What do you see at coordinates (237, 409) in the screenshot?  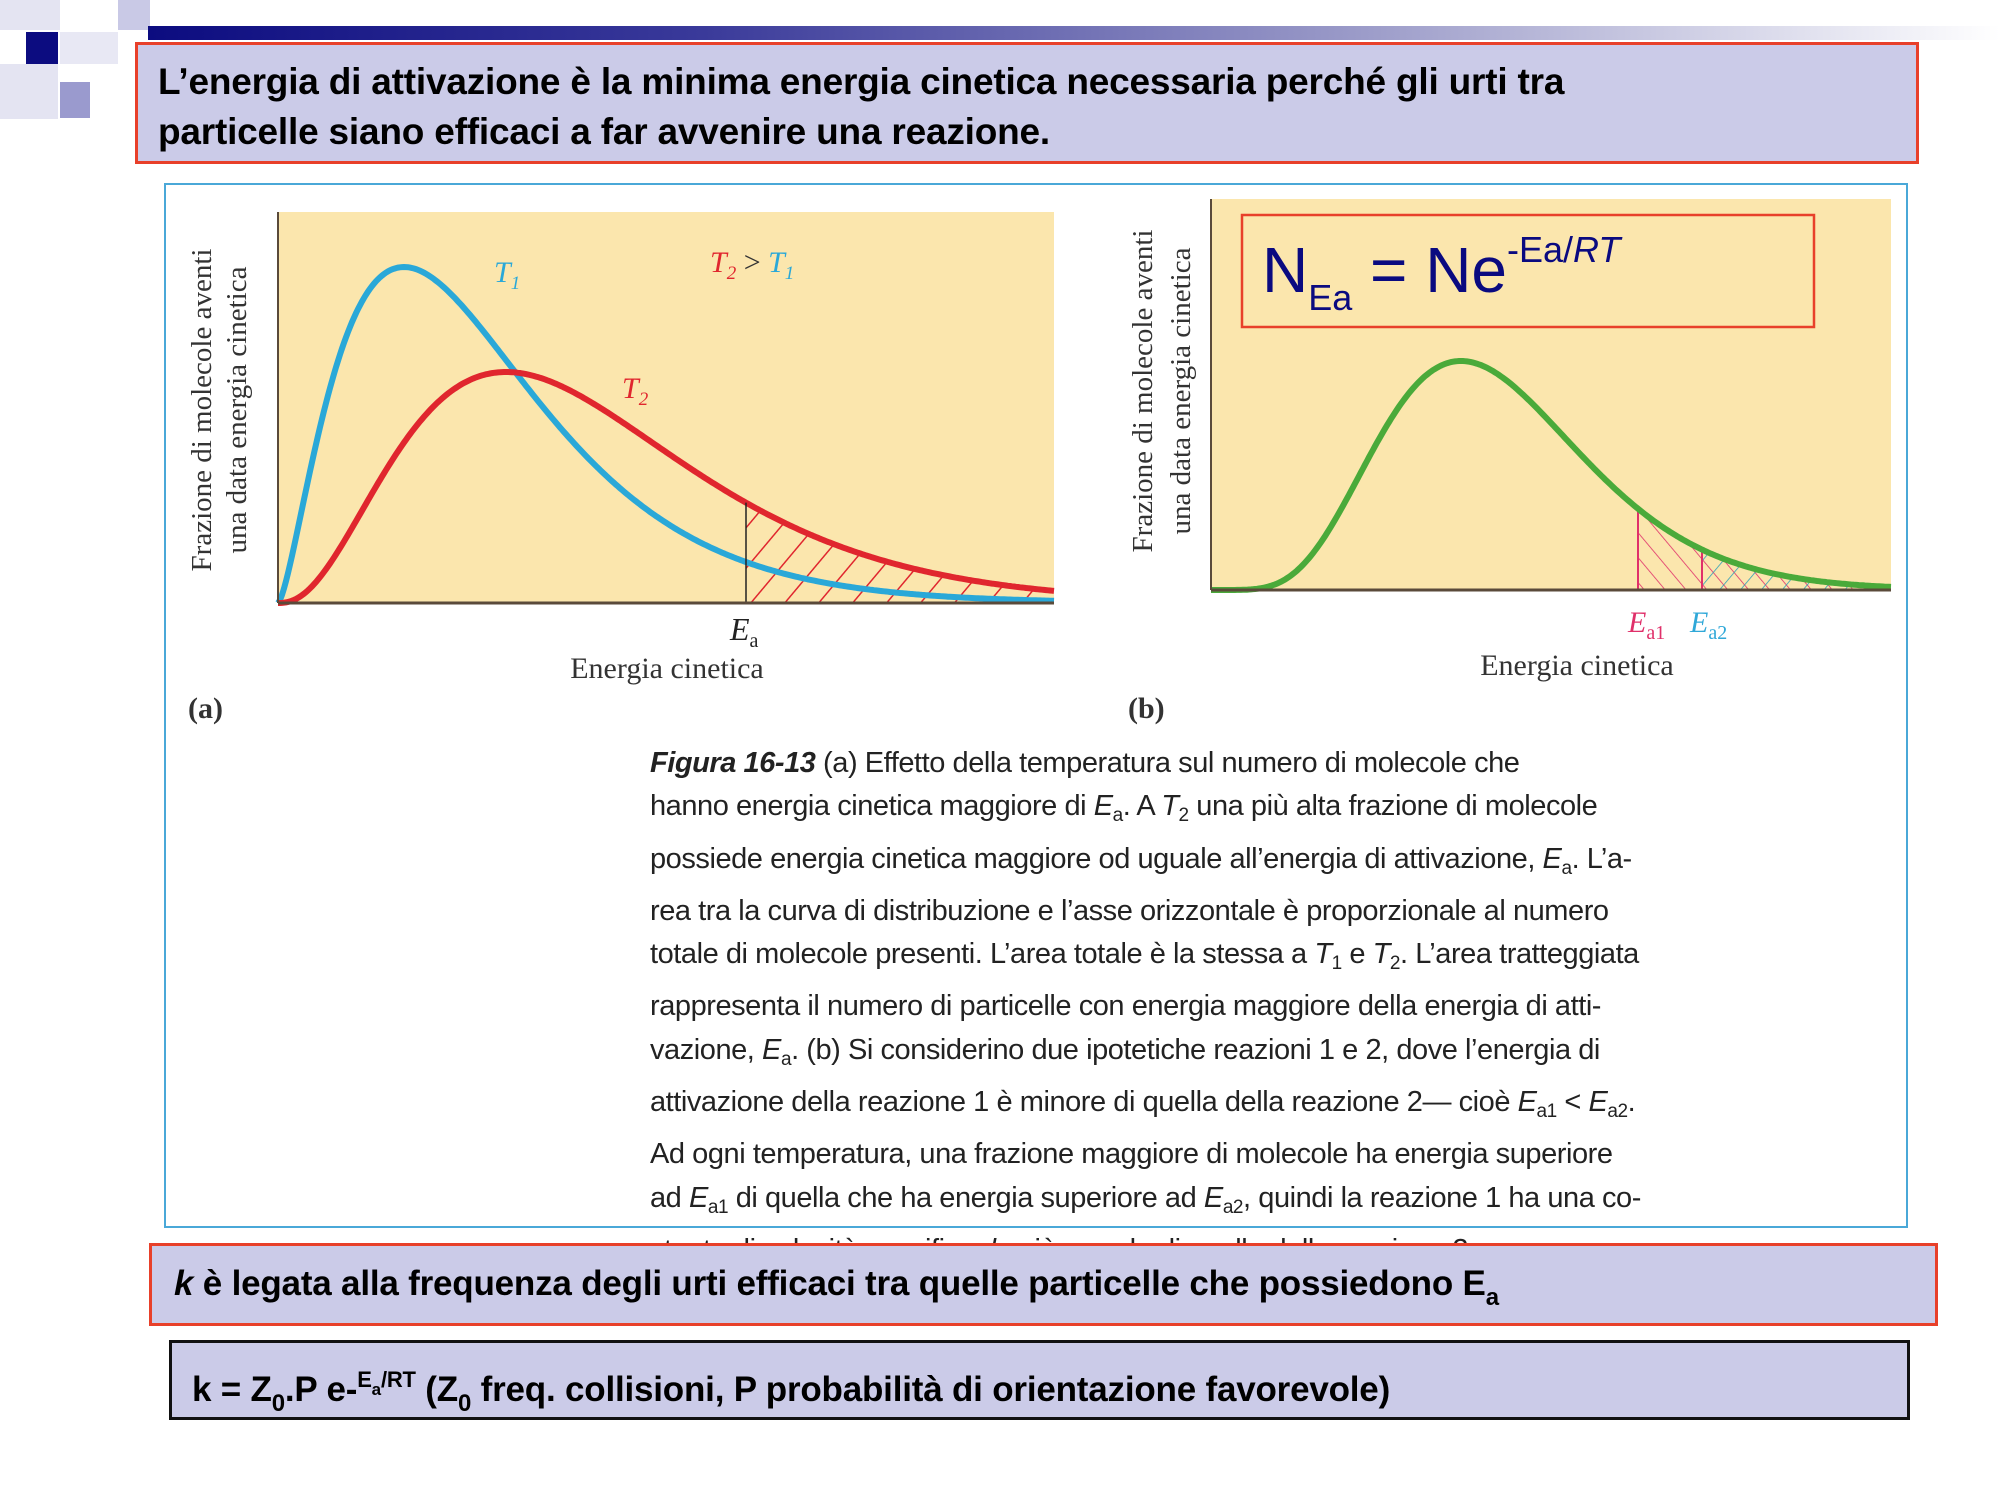 I see `y-axis-label-a: una data energia cinetica` at bounding box center [237, 409].